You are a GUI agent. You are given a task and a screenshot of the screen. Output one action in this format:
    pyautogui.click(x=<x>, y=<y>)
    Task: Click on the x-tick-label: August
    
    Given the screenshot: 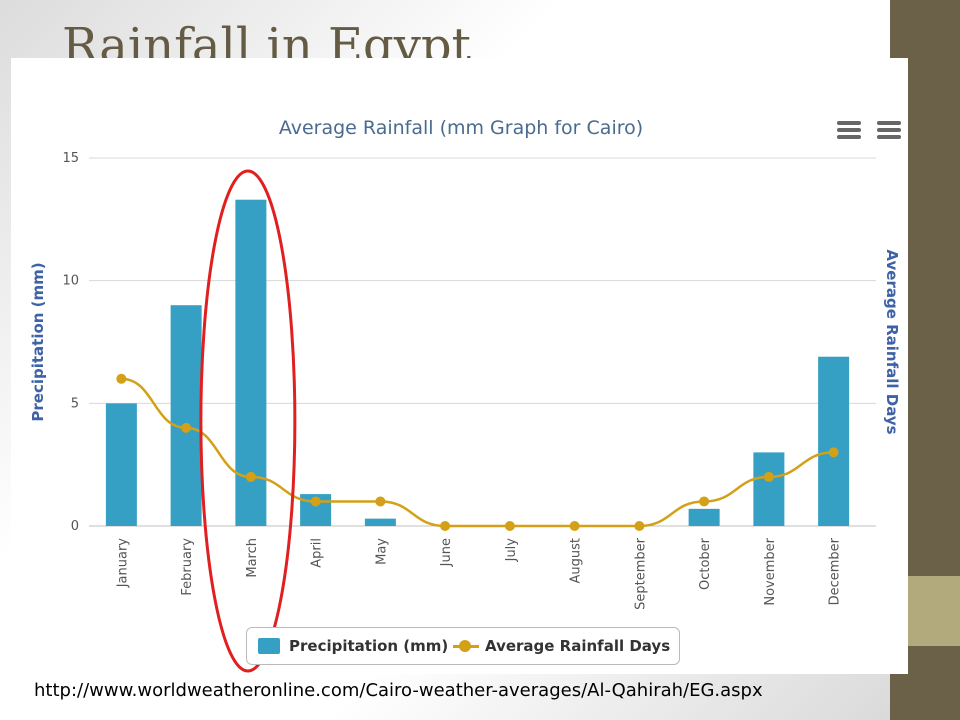 What is the action you would take?
    pyautogui.click(x=576, y=561)
    